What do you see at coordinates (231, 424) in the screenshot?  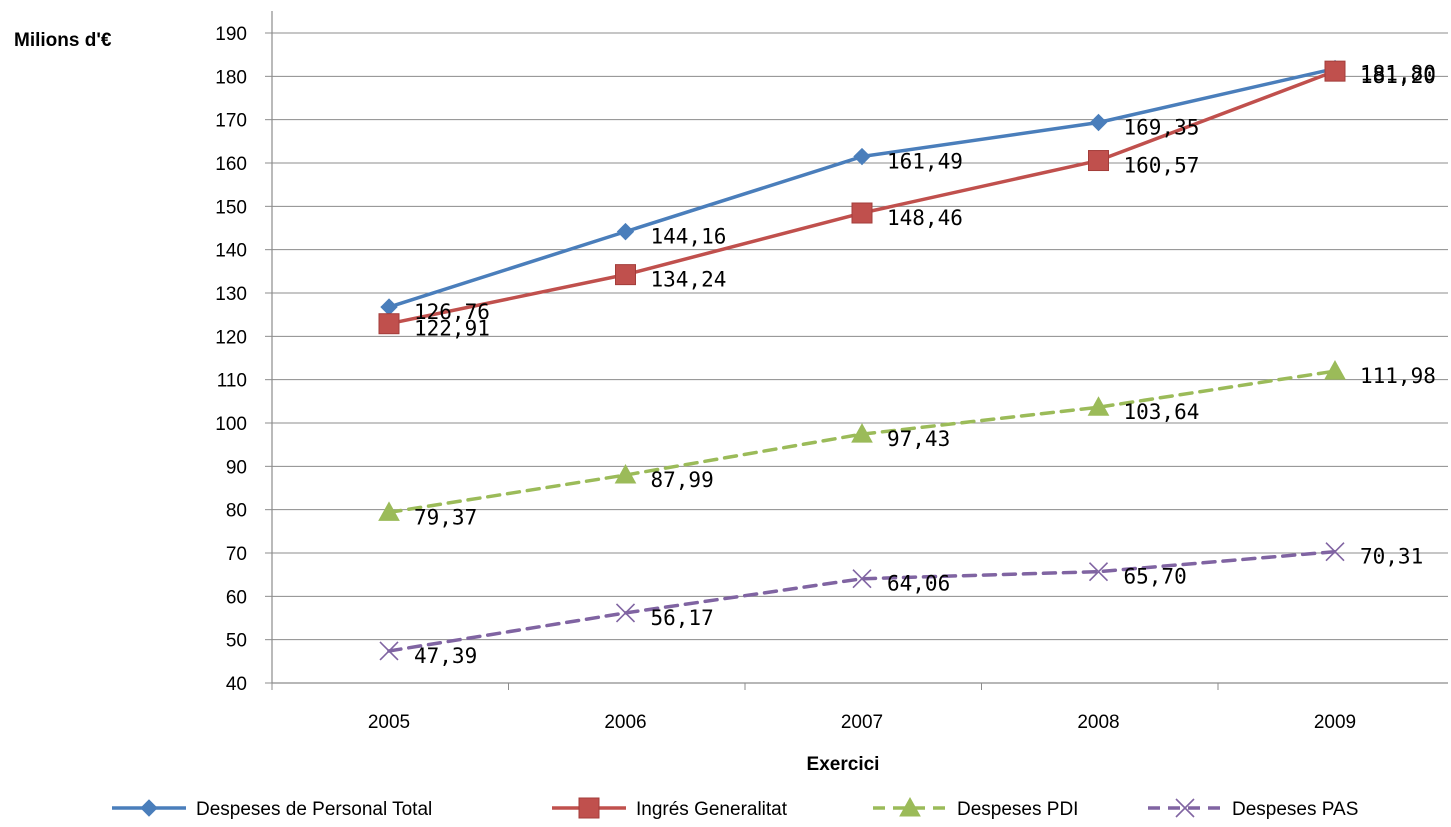 I see `y-tick-label: 100` at bounding box center [231, 424].